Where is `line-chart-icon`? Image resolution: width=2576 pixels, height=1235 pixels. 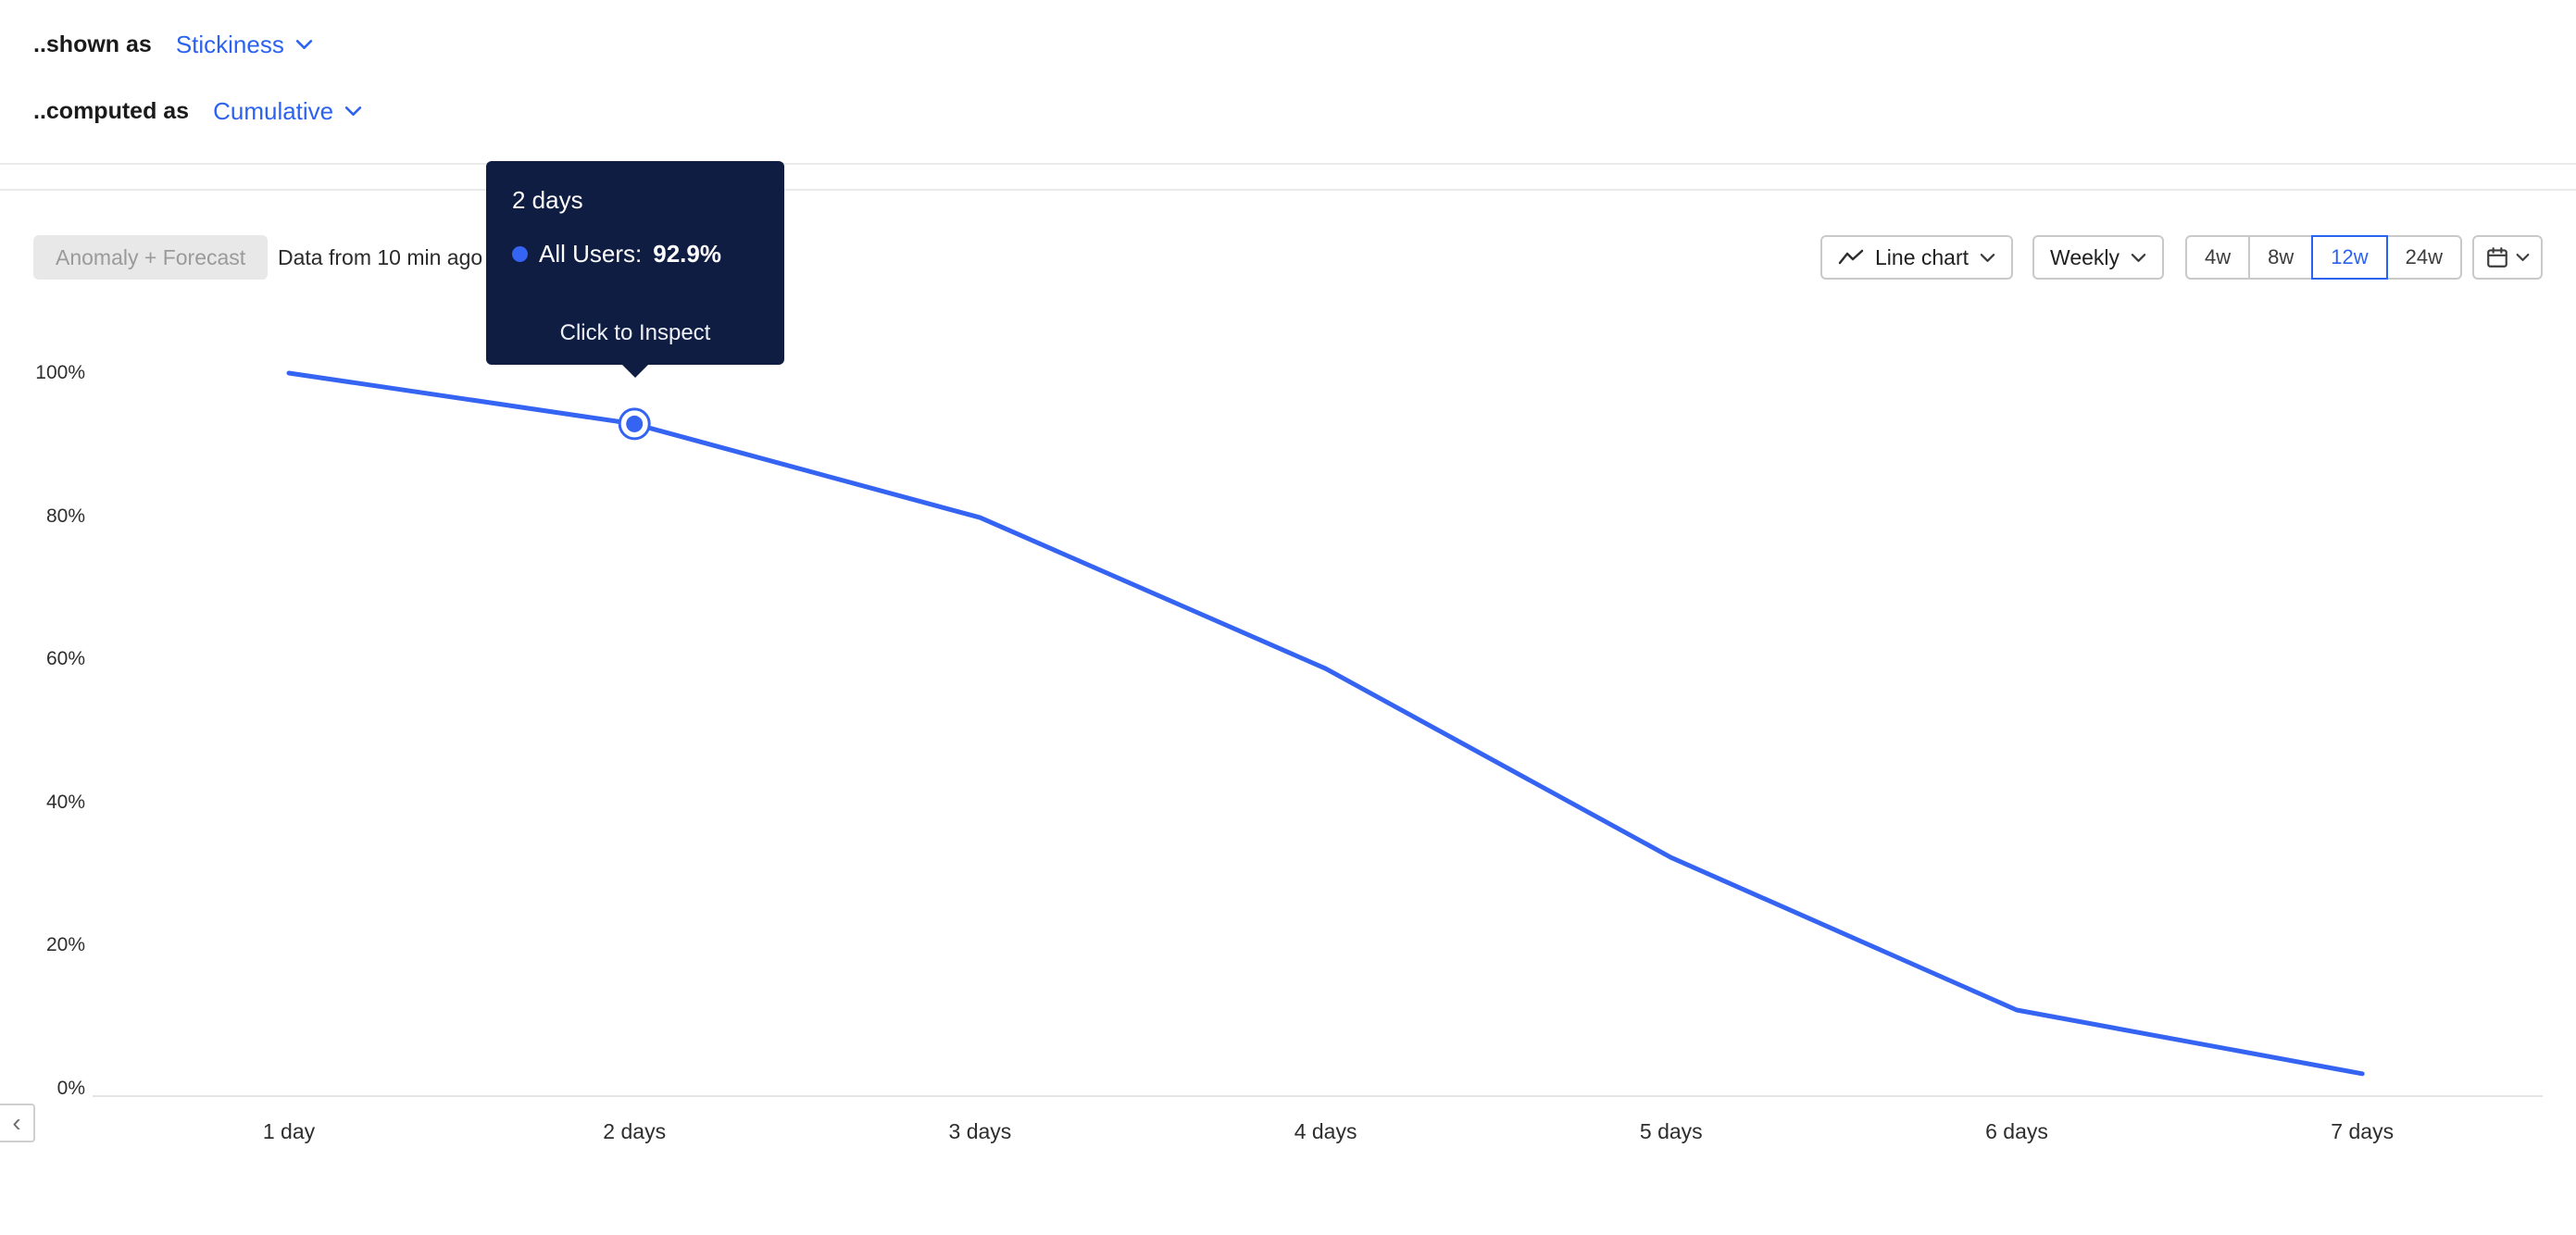 line-chart-icon is located at coordinates (1851, 257).